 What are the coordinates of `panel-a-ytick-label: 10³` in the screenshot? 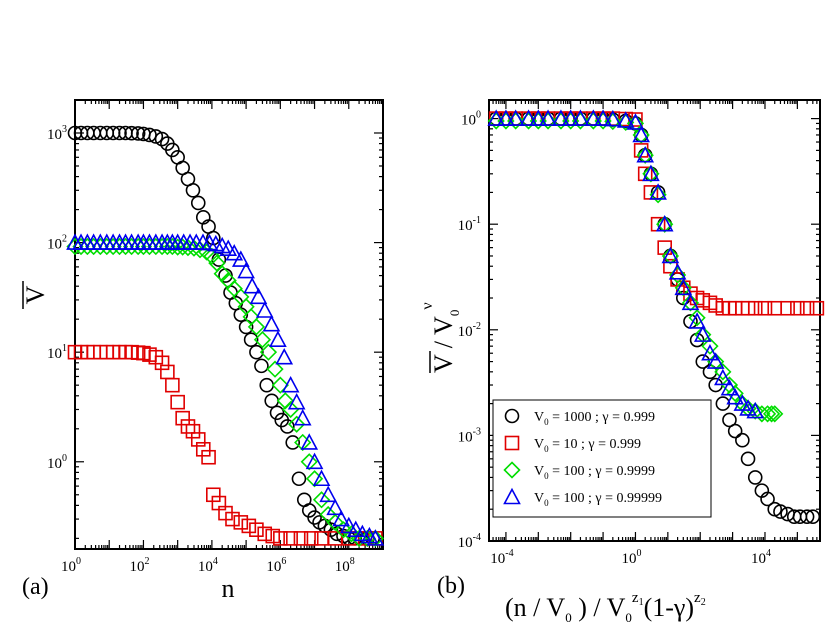 It's located at (57, 133).